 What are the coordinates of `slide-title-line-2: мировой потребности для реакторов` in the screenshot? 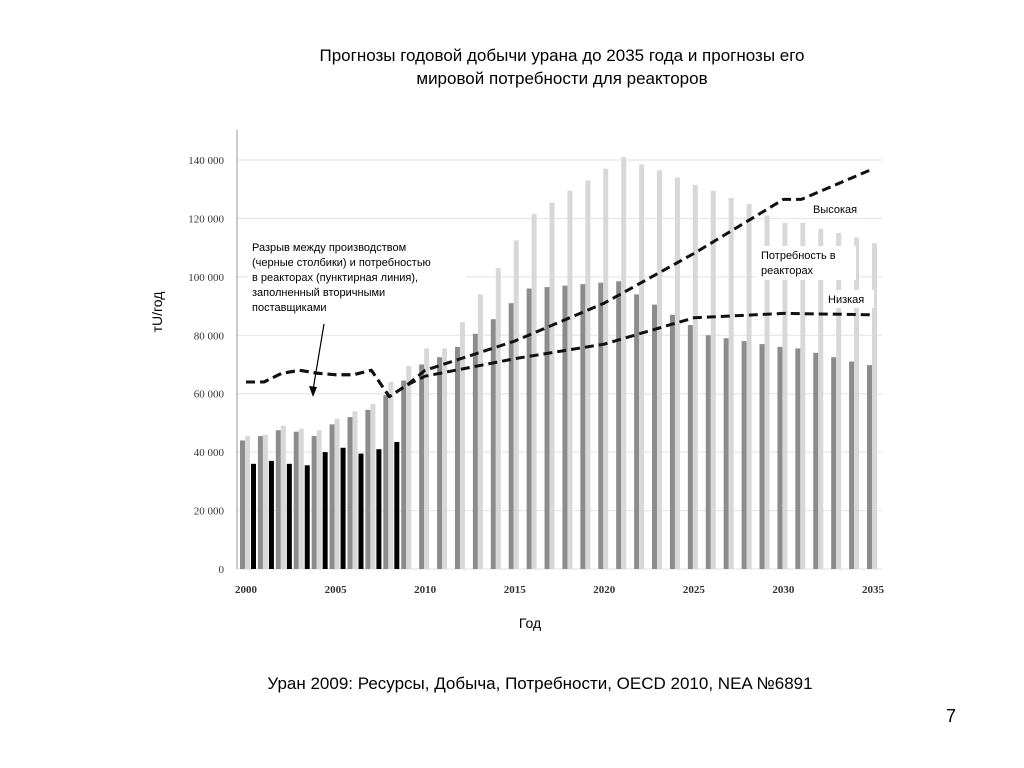 It's located at (562, 78).